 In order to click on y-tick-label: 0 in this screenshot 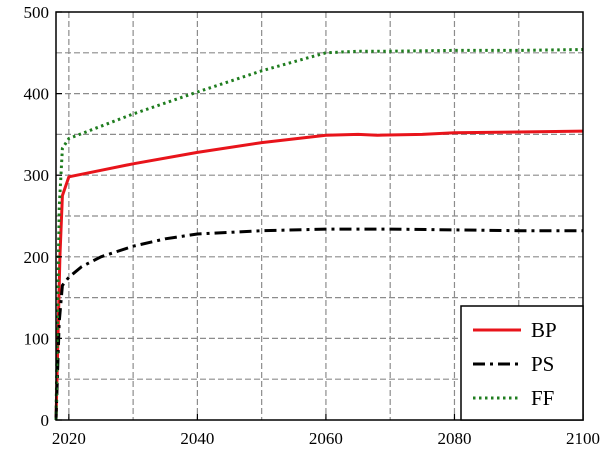, I will do `click(45, 420)`.